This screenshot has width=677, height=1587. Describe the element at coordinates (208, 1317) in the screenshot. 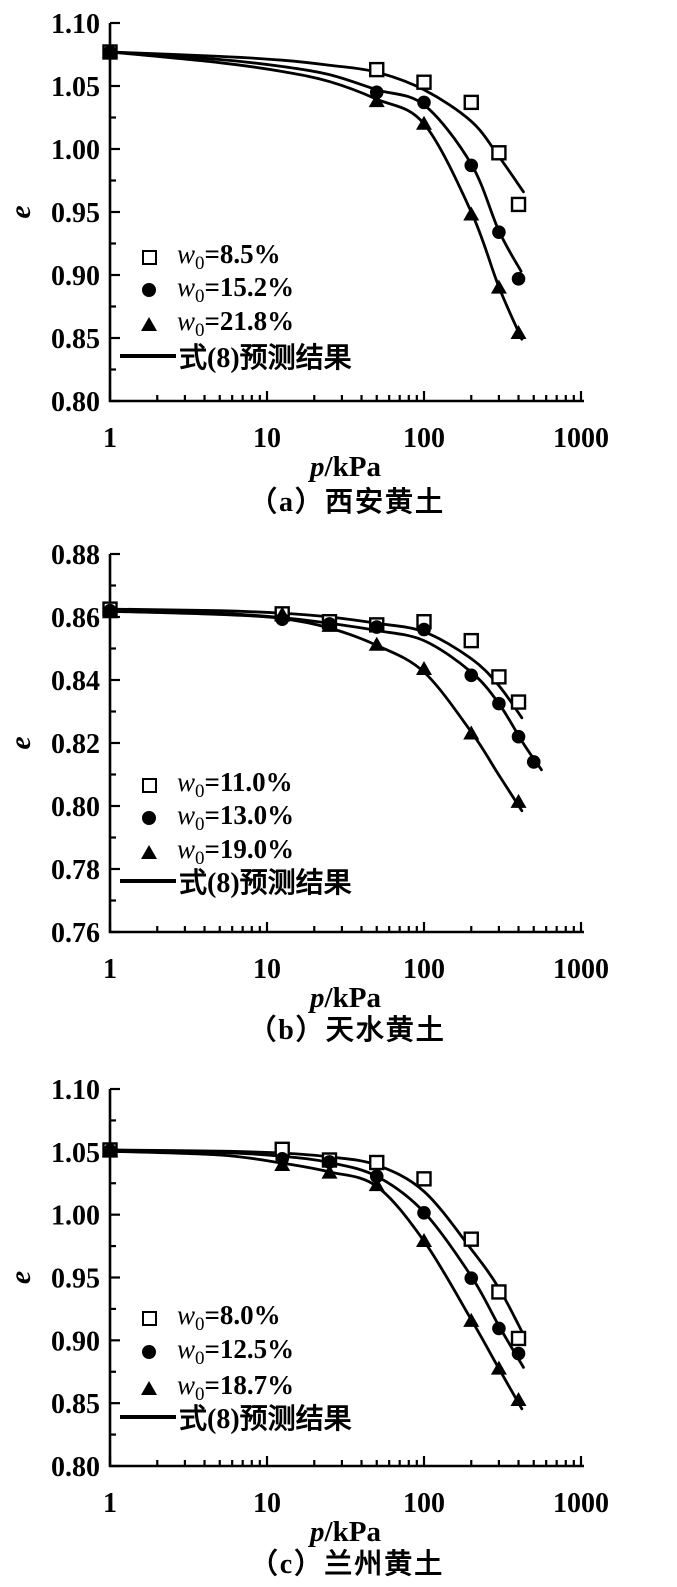

I see `legend-item: w0=8.0%` at that location.